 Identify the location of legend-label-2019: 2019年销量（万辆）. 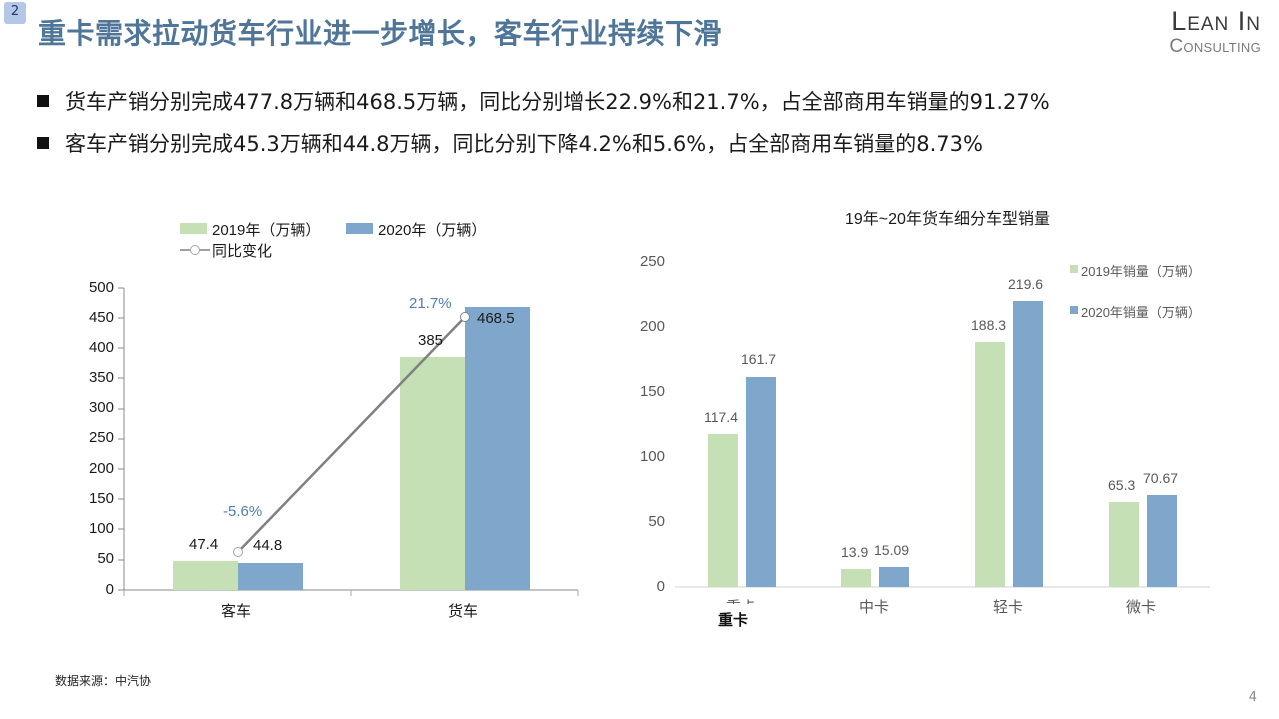
(1141, 271).